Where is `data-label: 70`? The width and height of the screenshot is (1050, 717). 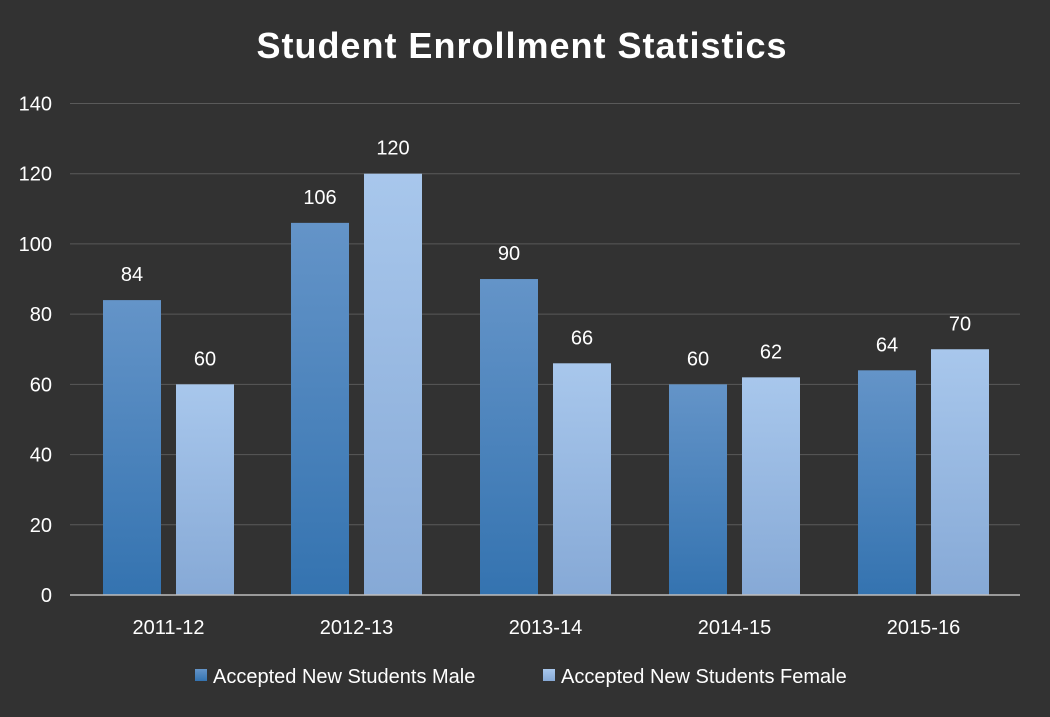
data-label: 70 is located at coordinates (960, 324).